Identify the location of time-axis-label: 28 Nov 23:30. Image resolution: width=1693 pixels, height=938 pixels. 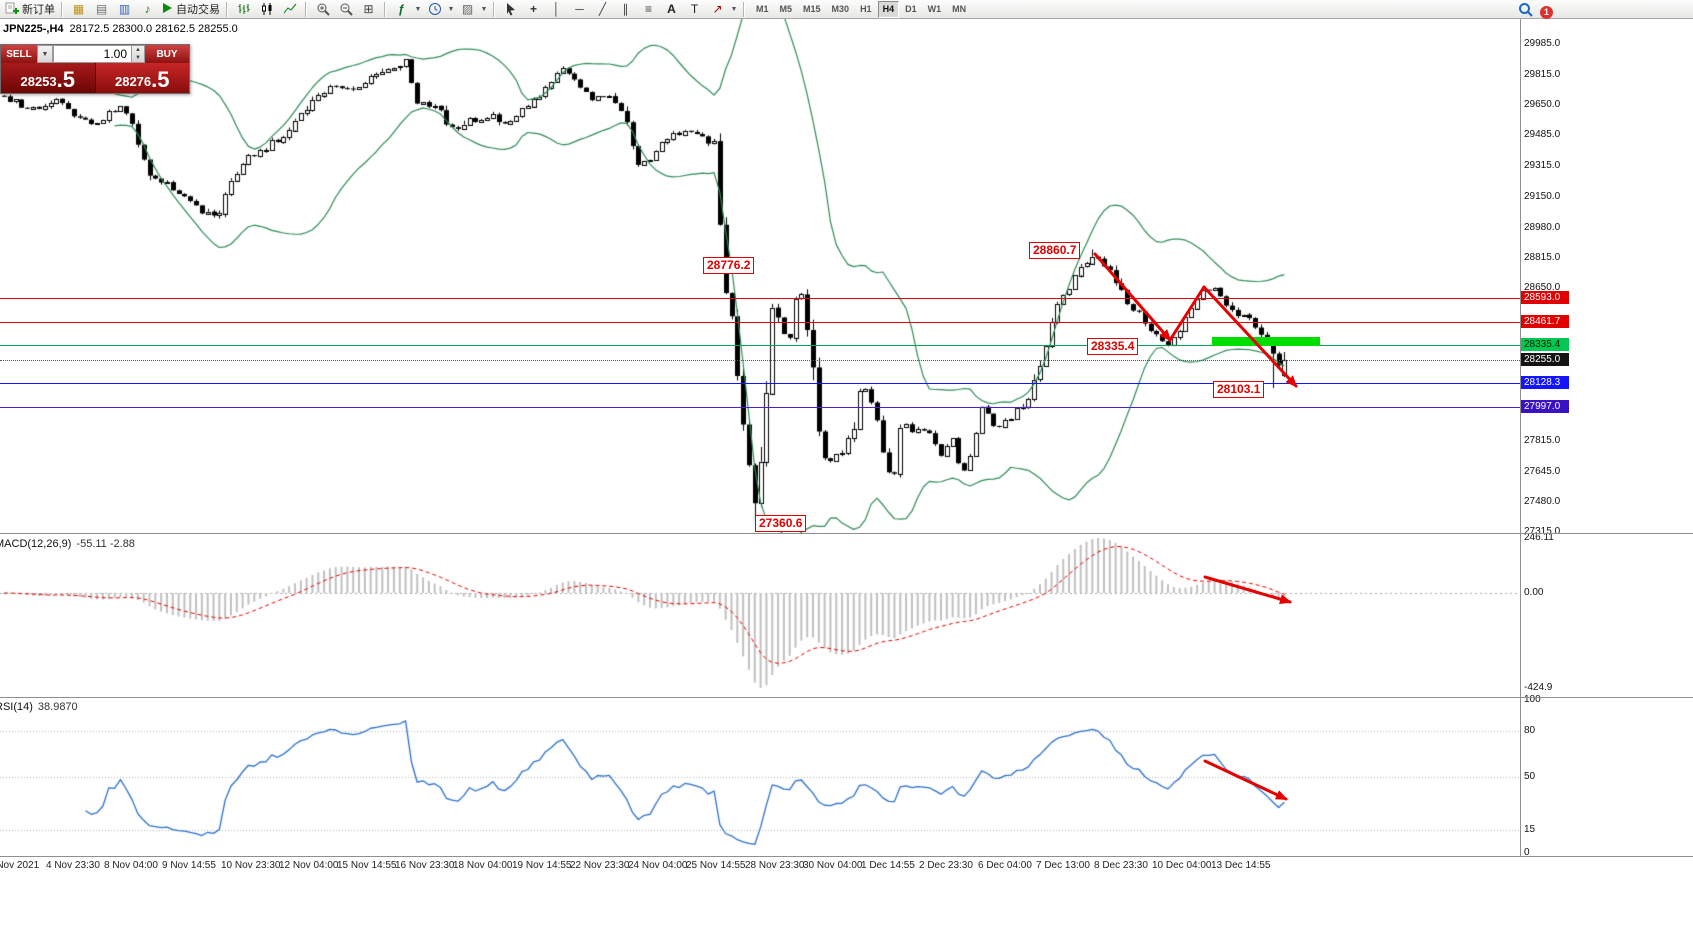
(775, 865).